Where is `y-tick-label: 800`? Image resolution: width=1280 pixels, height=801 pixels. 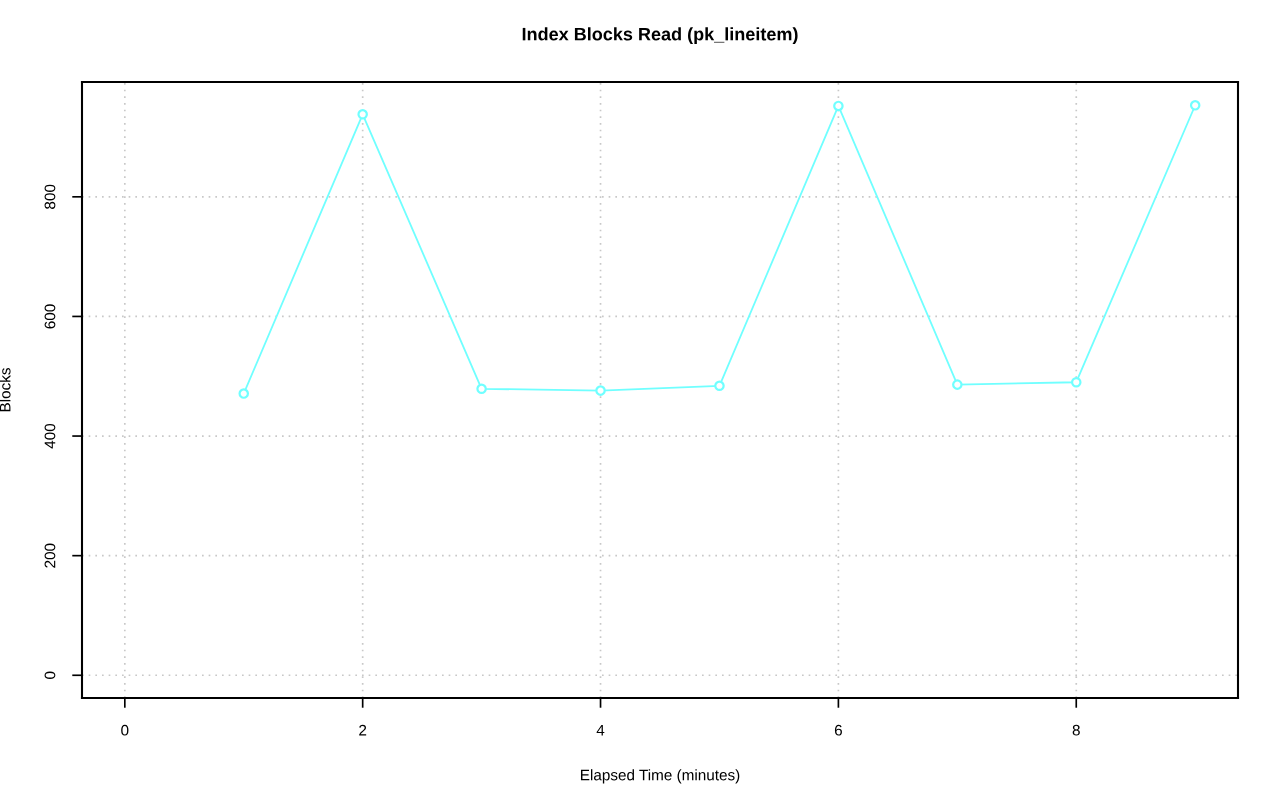 y-tick-label: 800 is located at coordinates (50, 196).